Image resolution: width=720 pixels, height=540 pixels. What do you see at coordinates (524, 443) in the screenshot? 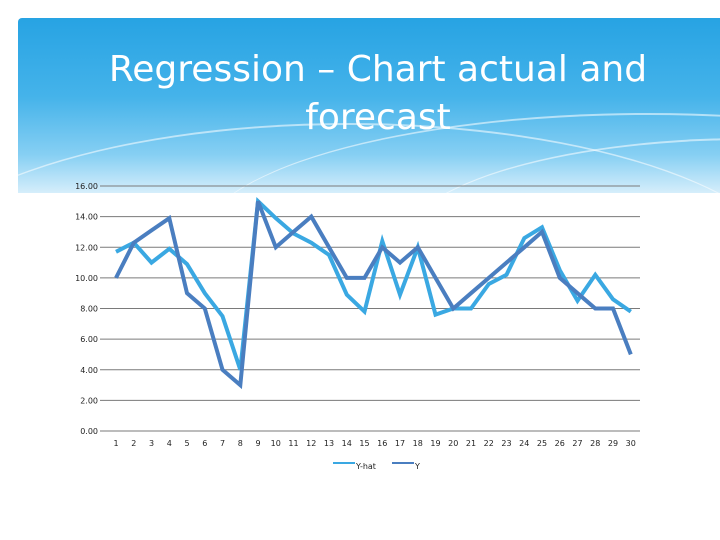
I see `x-tick-label: 24` at bounding box center [524, 443].